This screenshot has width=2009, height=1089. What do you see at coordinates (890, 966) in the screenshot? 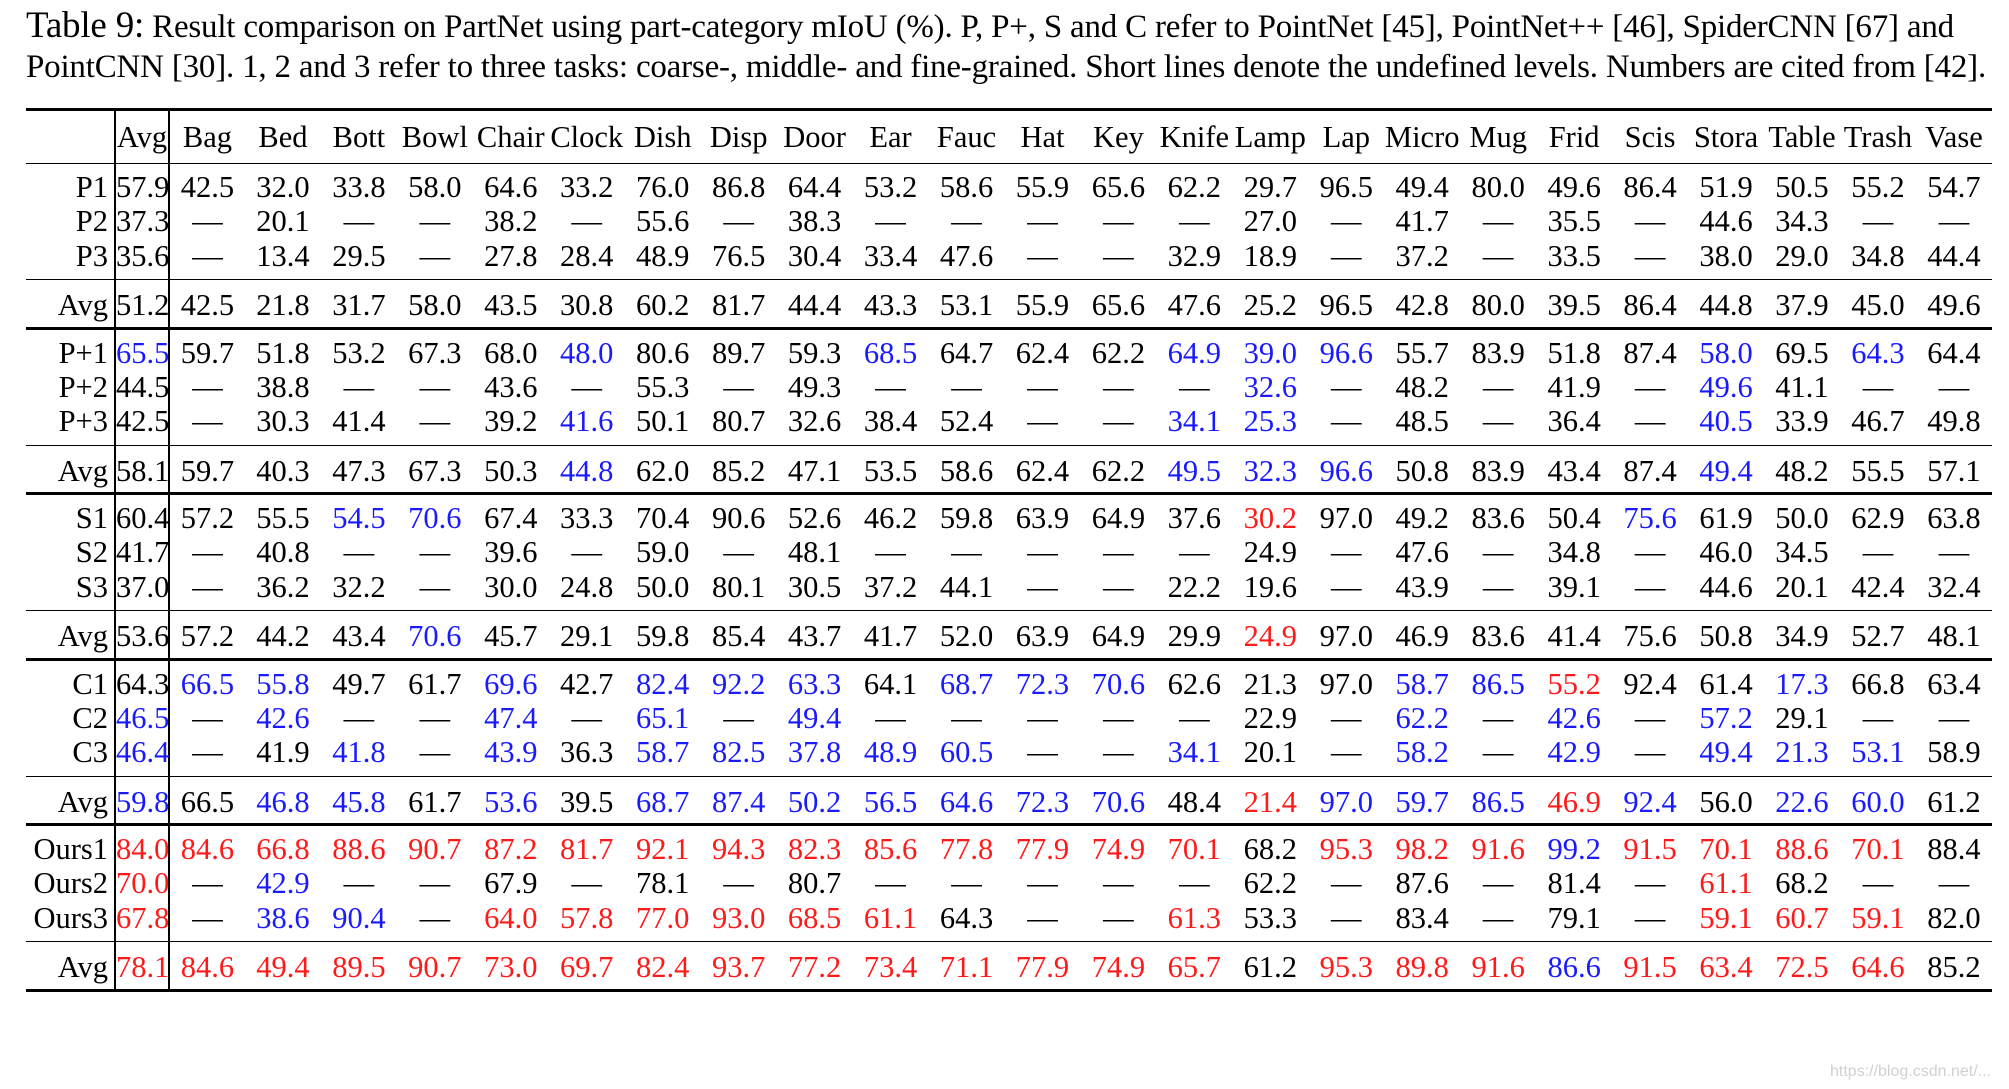
I see `table-cell: 73.4` at bounding box center [890, 966].